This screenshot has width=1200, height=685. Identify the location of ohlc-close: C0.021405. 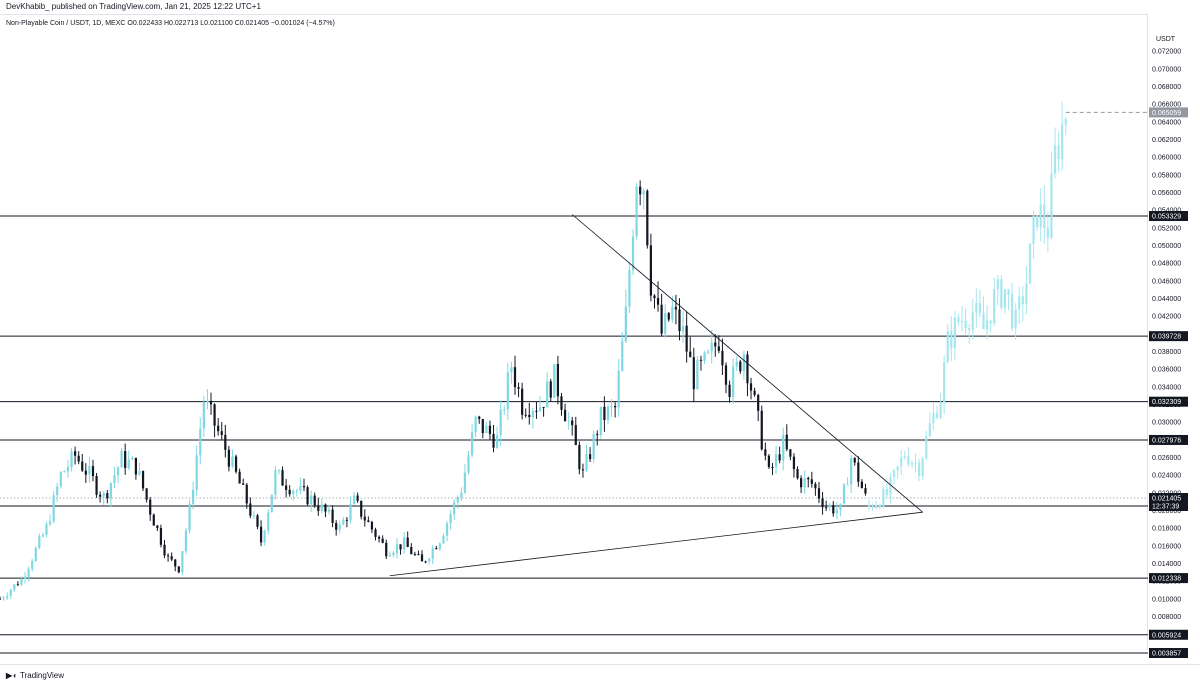
(252, 23).